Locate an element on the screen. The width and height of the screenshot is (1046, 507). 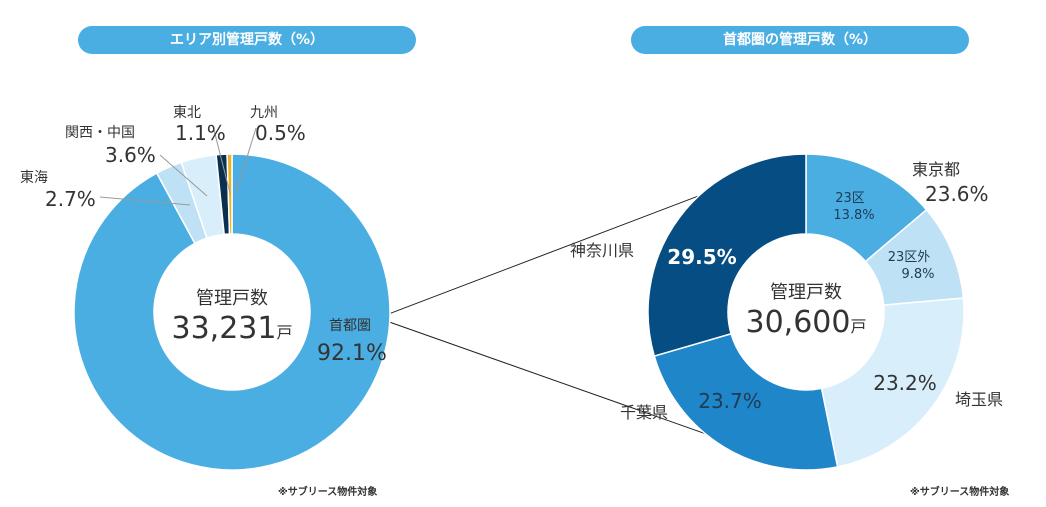
label-name-kanagawa: 神奈川県 is located at coordinates (602, 250).